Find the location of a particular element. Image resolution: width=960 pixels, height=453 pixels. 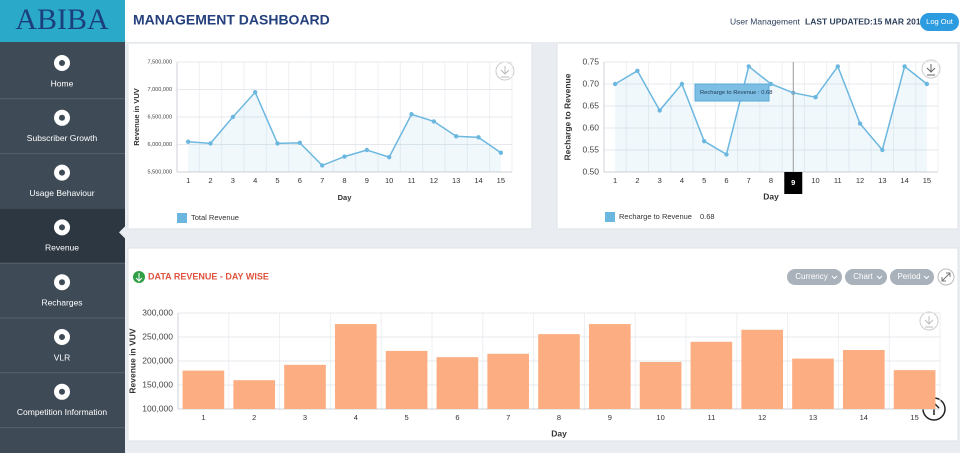

logout-button is located at coordinates (939, 22).